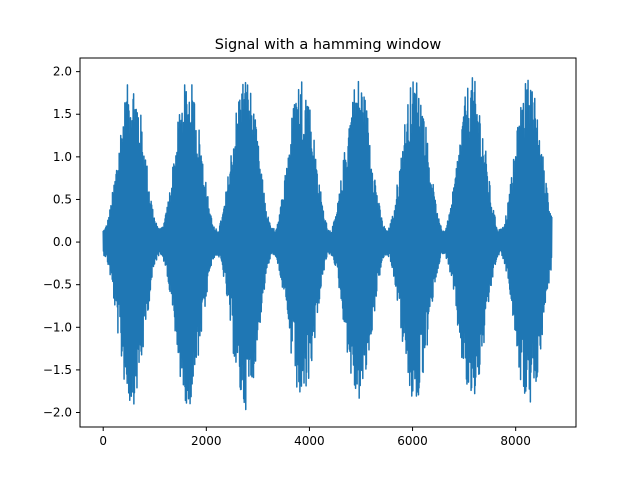  I want to click on y-tick-label: −2.0, so click(57, 413).